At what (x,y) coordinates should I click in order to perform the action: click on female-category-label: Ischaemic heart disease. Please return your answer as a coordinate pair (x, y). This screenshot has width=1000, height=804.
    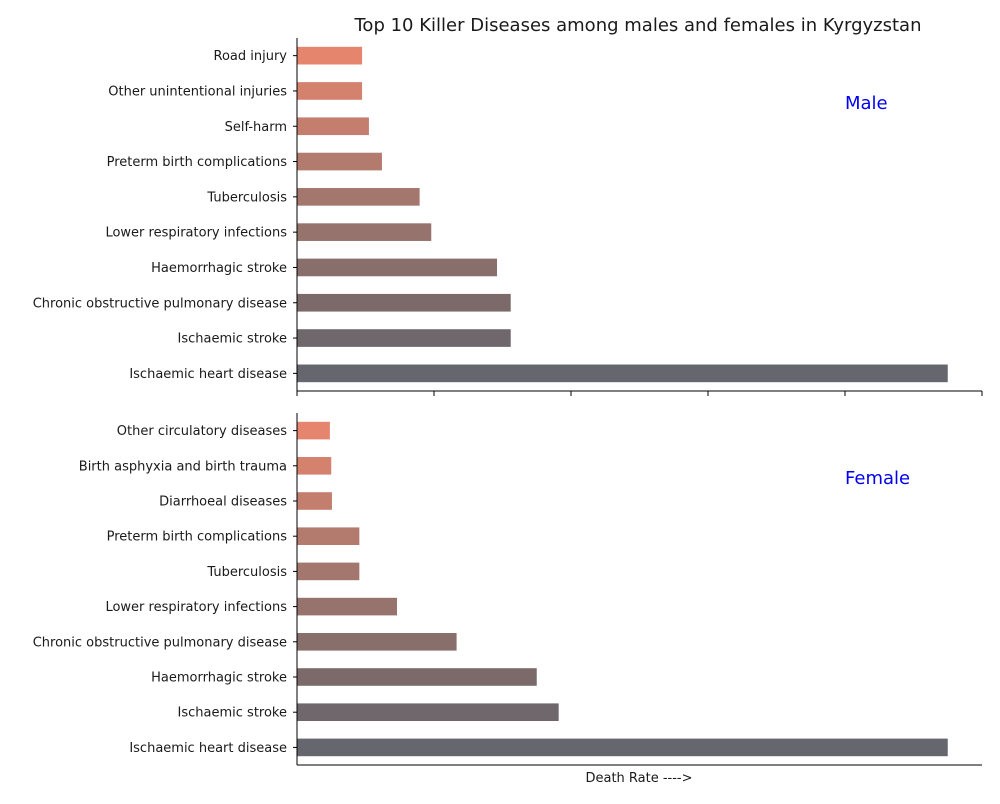
    Looking at the image, I should click on (208, 748).